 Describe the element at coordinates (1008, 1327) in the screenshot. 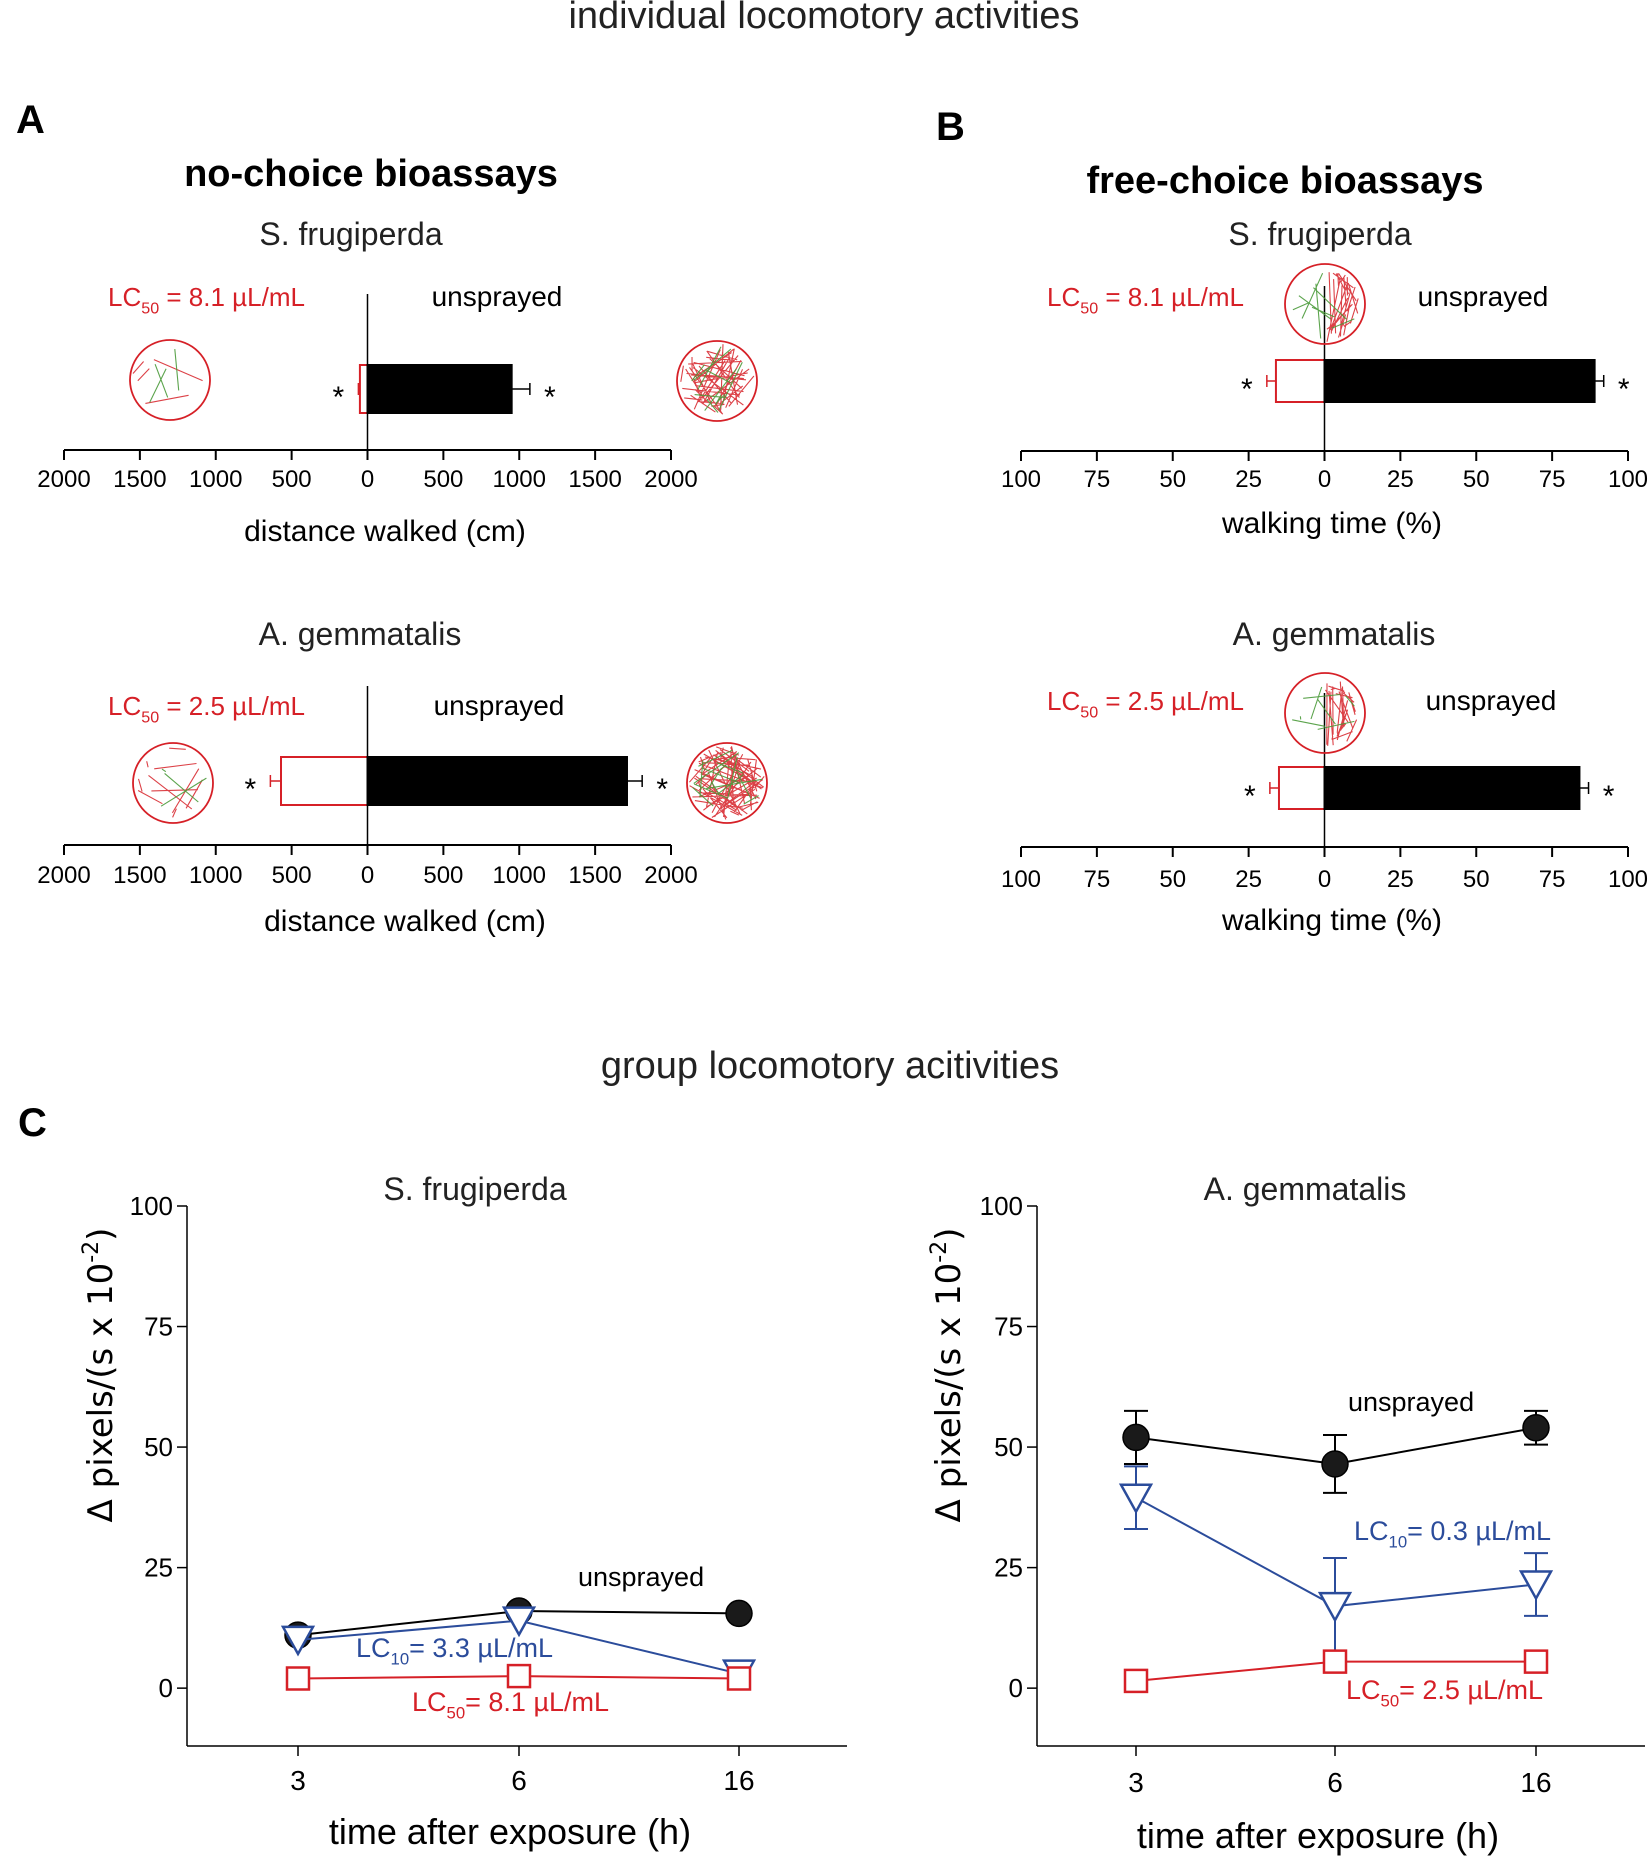

I see `y-tick-label: 75` at that location.